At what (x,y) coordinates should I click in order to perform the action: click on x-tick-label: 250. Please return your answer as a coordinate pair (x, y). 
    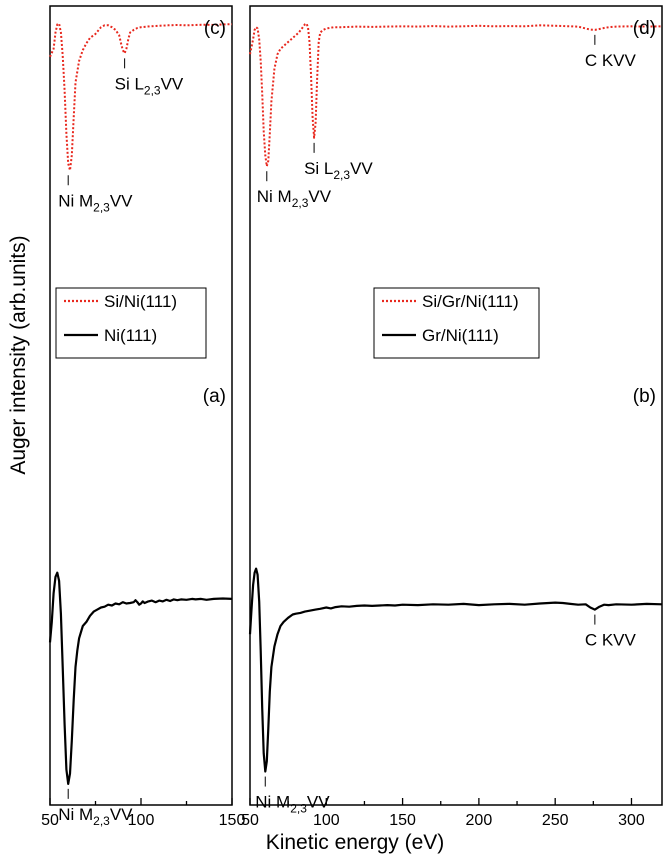
    Looking at the image, I should click on (555, 820).